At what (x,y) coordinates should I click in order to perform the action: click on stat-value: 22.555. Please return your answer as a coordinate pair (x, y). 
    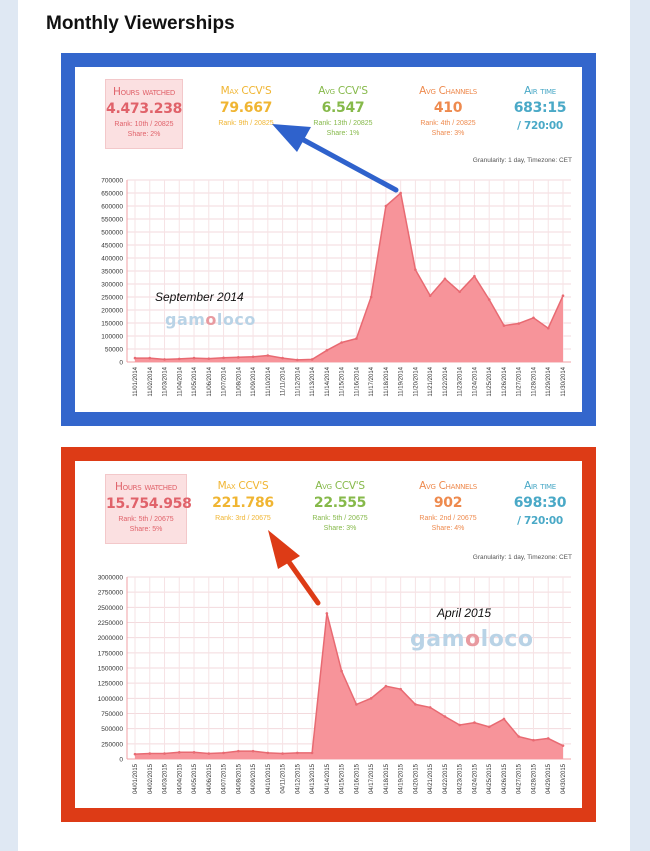
    Looking at the image, I should click on (340, 503).